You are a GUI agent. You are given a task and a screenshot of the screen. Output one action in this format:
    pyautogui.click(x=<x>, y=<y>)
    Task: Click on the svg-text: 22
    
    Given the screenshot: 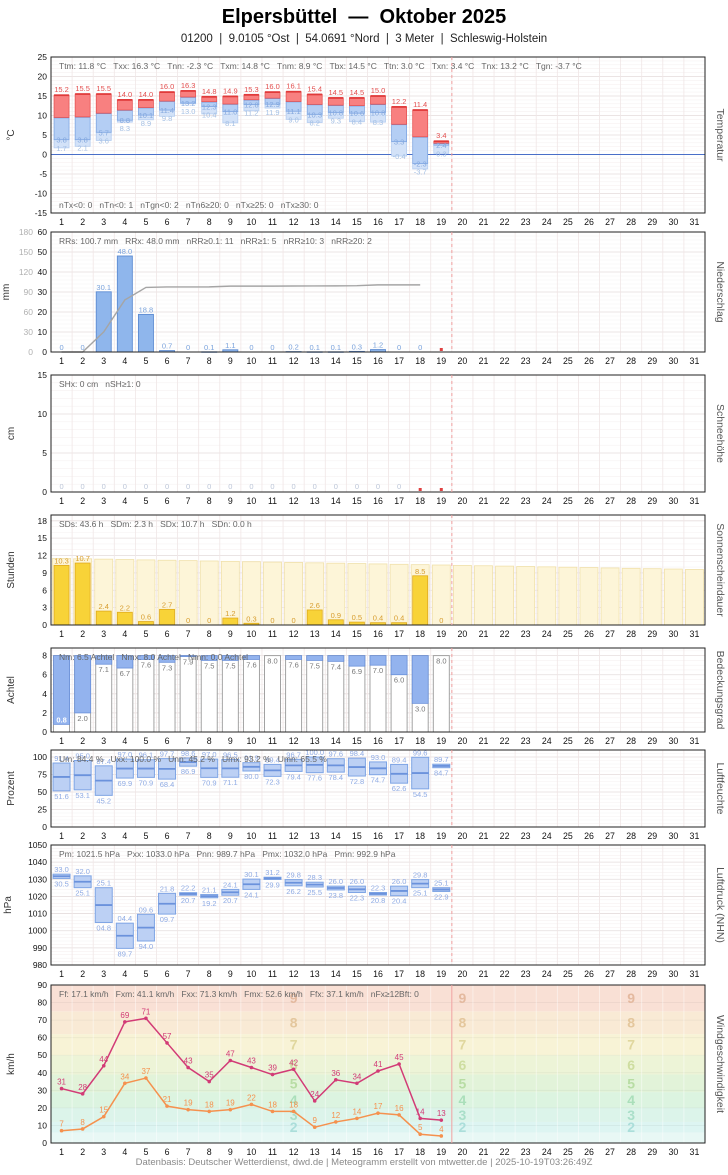 What is the action you would take?
    pyautogui.click(x=505, y=974)
    